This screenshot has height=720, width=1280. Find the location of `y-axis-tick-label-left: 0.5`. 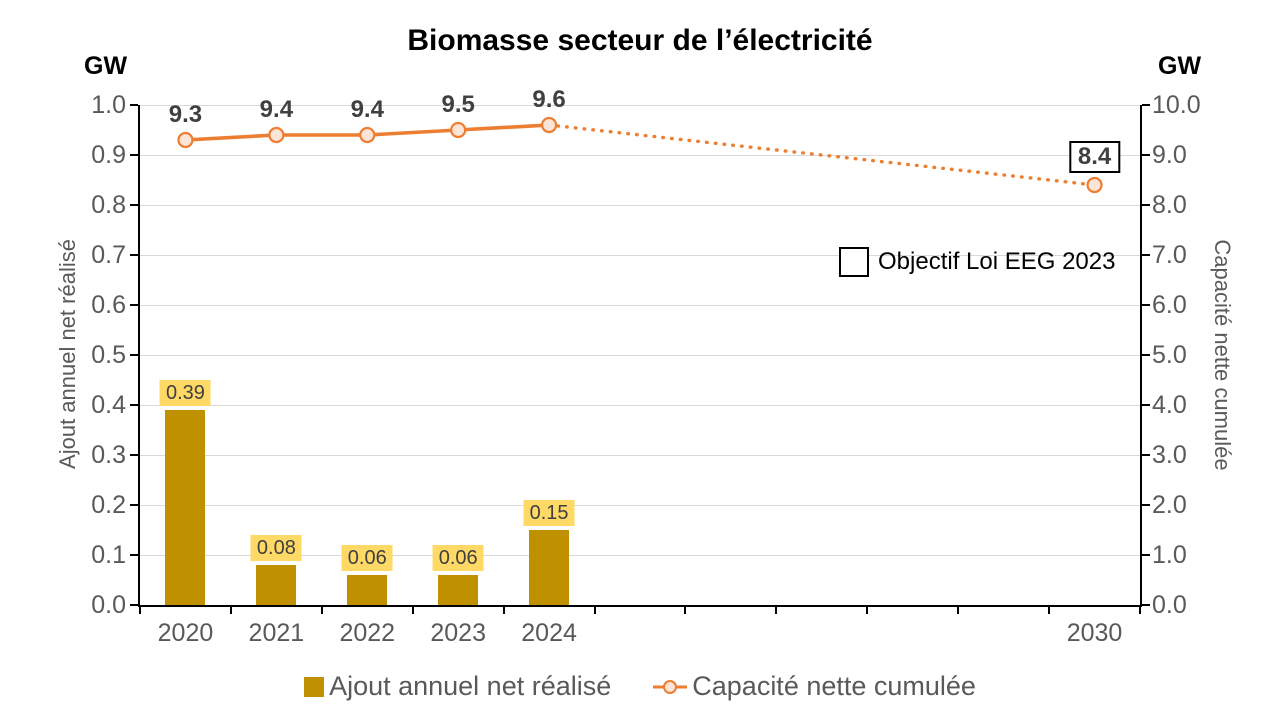

y-axis-tick-label-left: 0.5 is located at coordinates (108, 355).